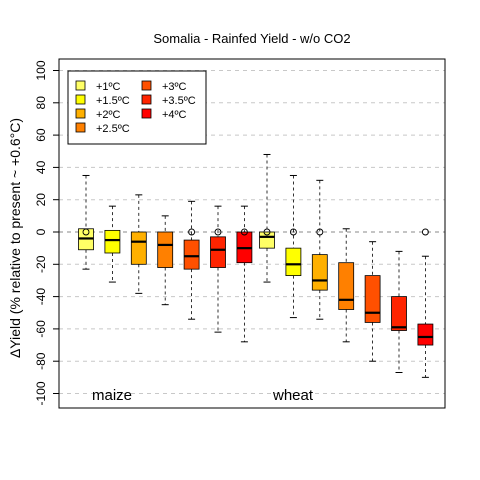  What do you see at coordinates (293, 395) in the screenshot?
I see `group-label-wheat: wheat` at bounding box center [293, 395].